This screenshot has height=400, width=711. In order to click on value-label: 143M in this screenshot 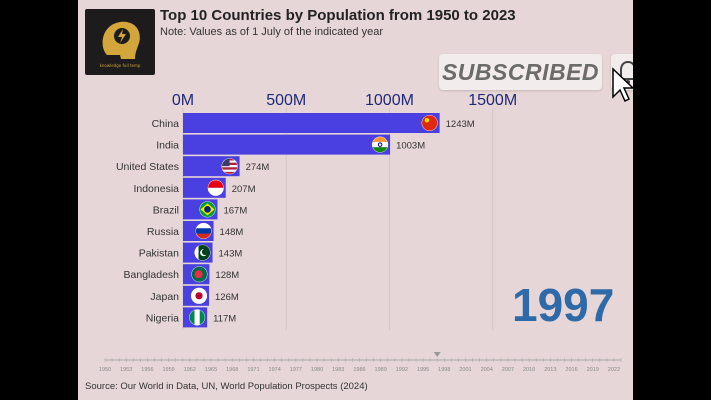, I will do `click(231, 254)`.